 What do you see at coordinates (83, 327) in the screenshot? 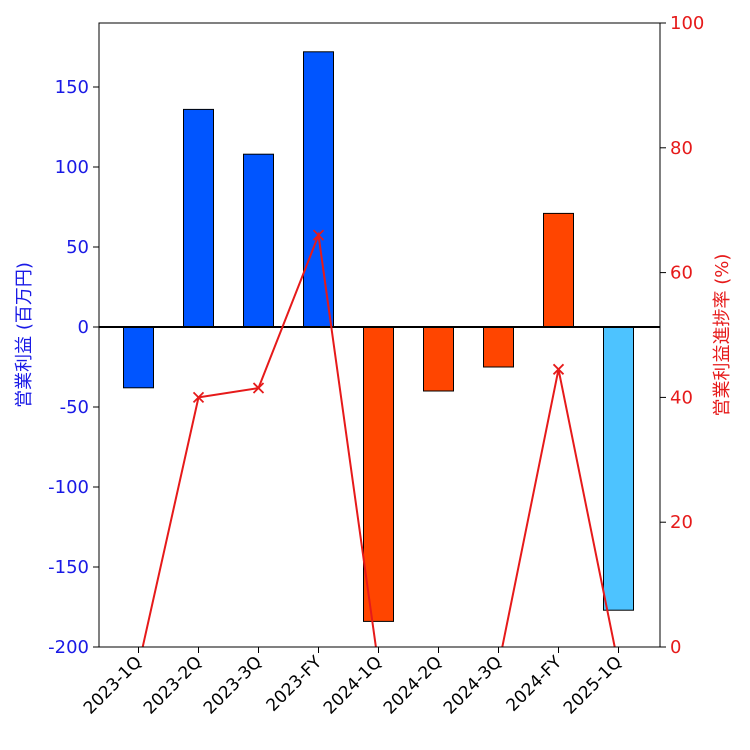
I see `left-tick-label: 0` at bounding box center [83, 327].